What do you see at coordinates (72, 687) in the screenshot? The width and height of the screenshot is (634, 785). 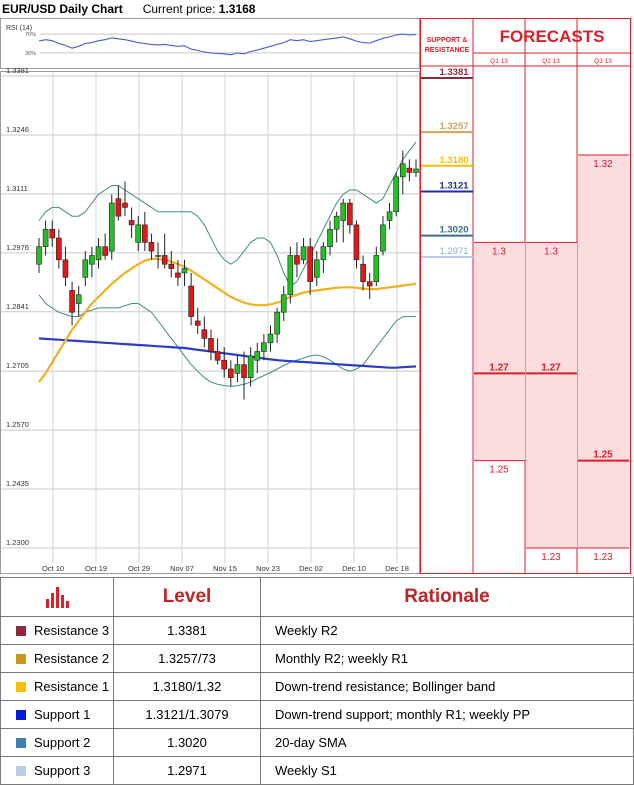 I see `level-name: Resistance 1` at bounding box center [72, 687].